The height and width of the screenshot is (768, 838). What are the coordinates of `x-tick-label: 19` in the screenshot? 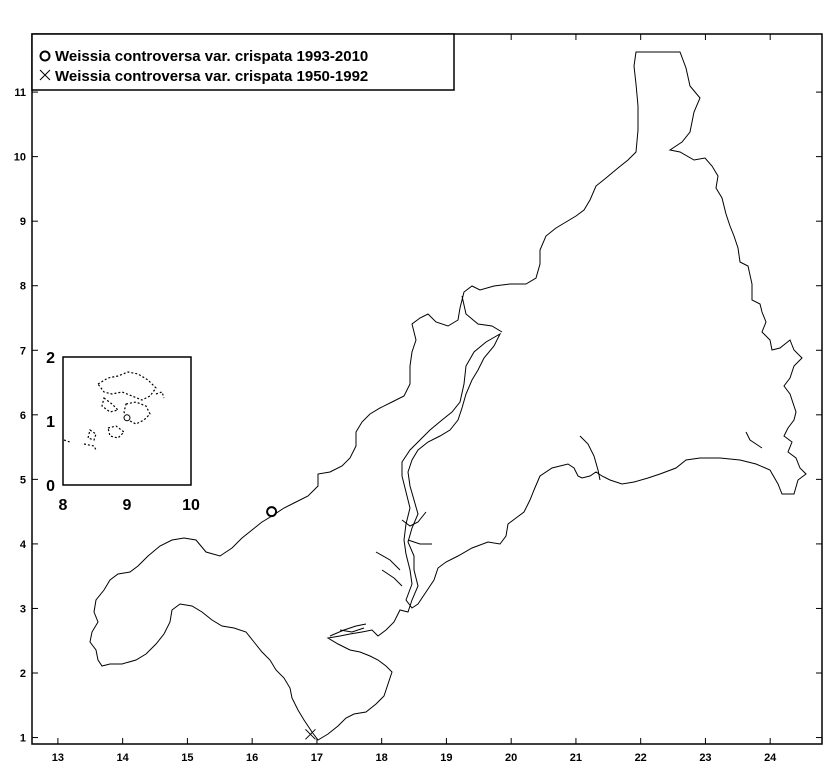 It's located at (446, 758).